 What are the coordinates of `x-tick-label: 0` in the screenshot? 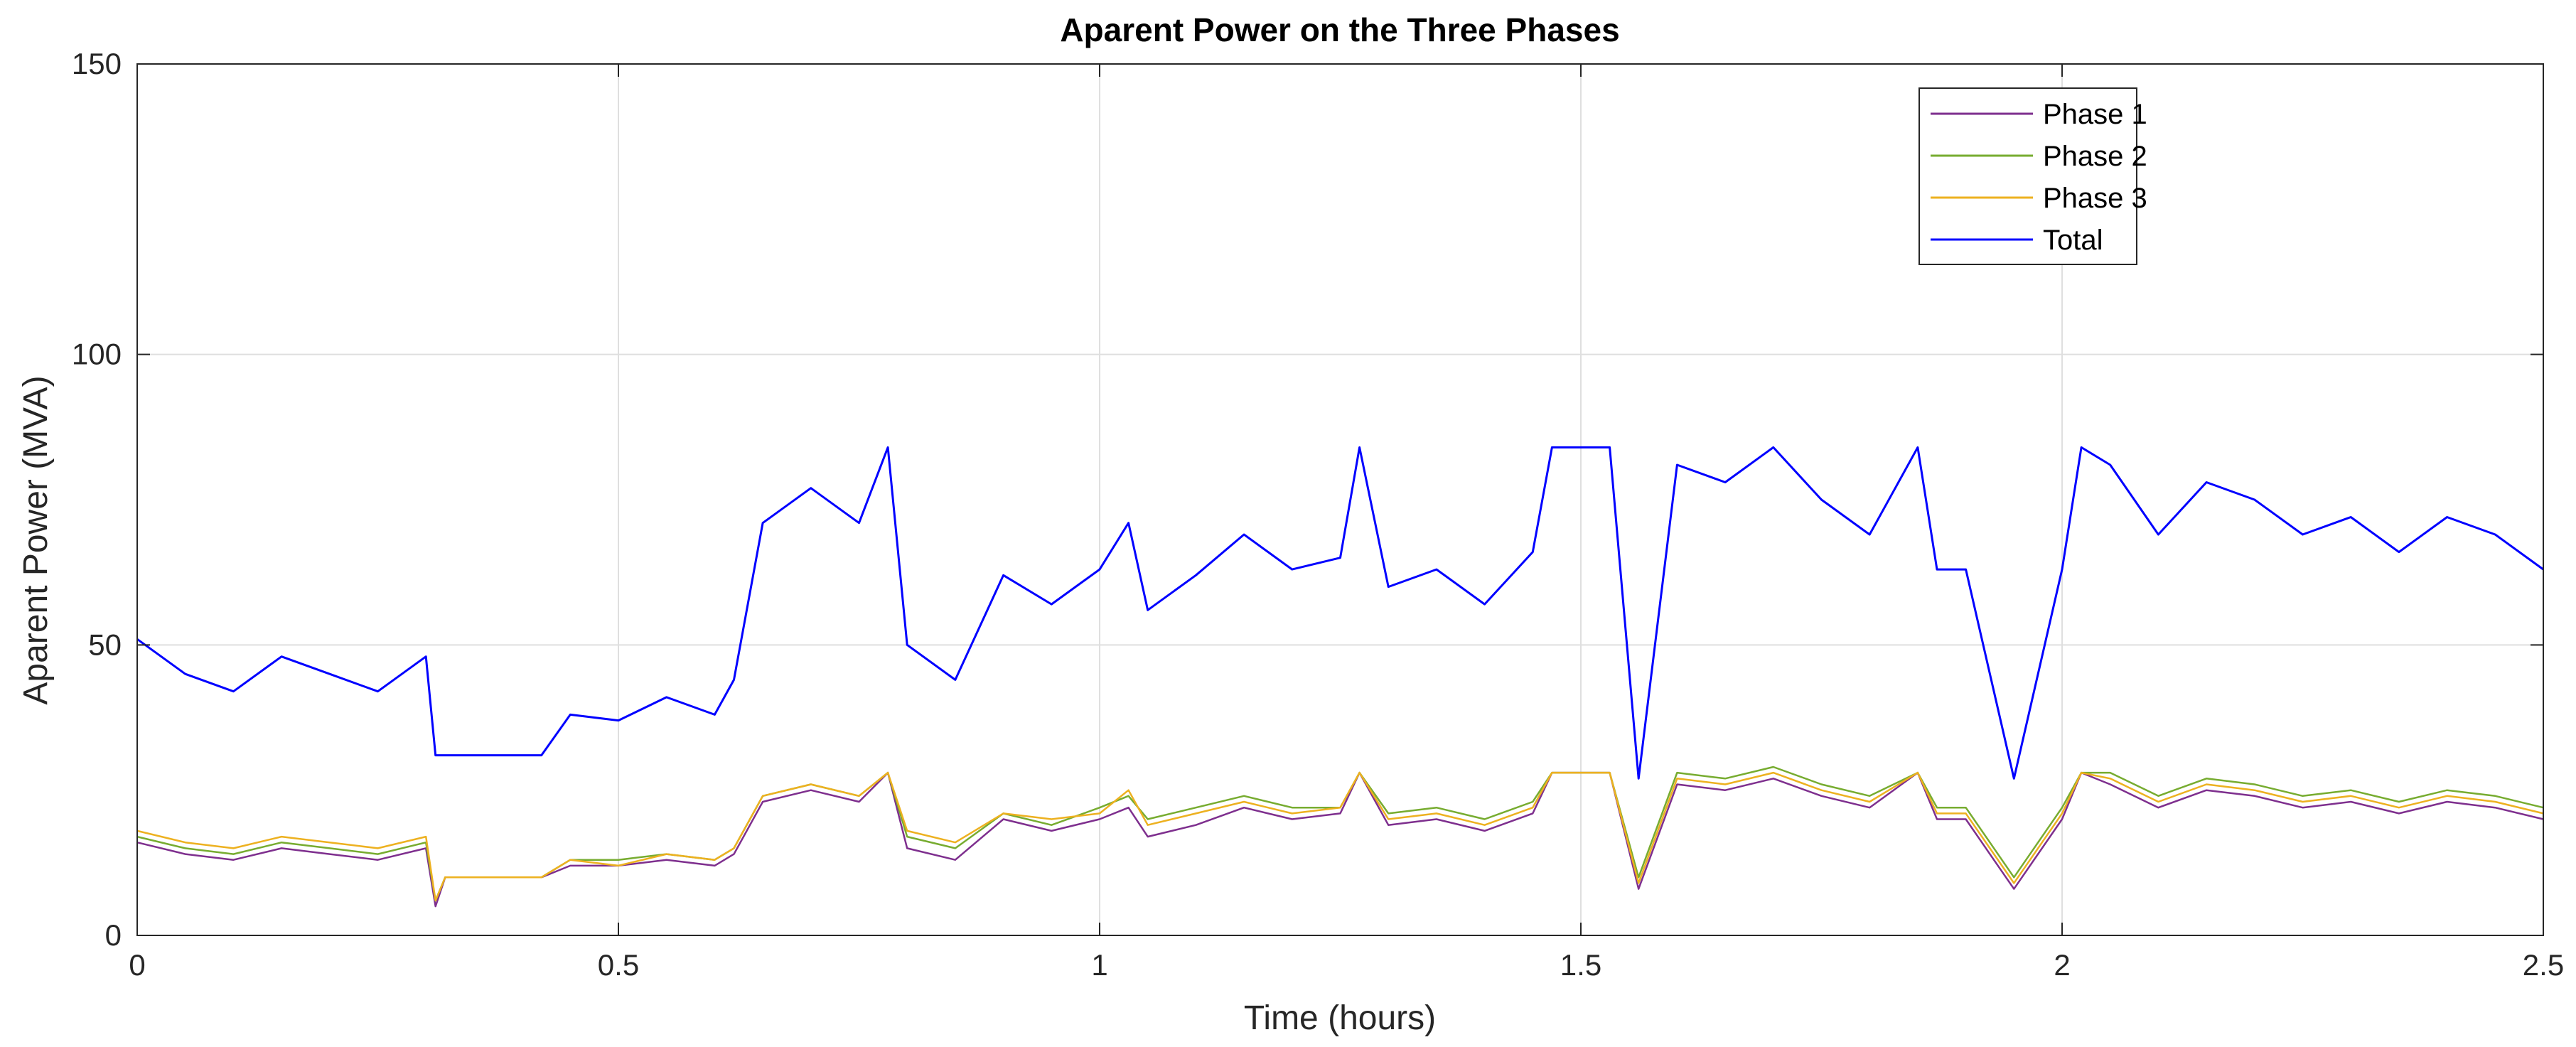 It's located at (137, 965).